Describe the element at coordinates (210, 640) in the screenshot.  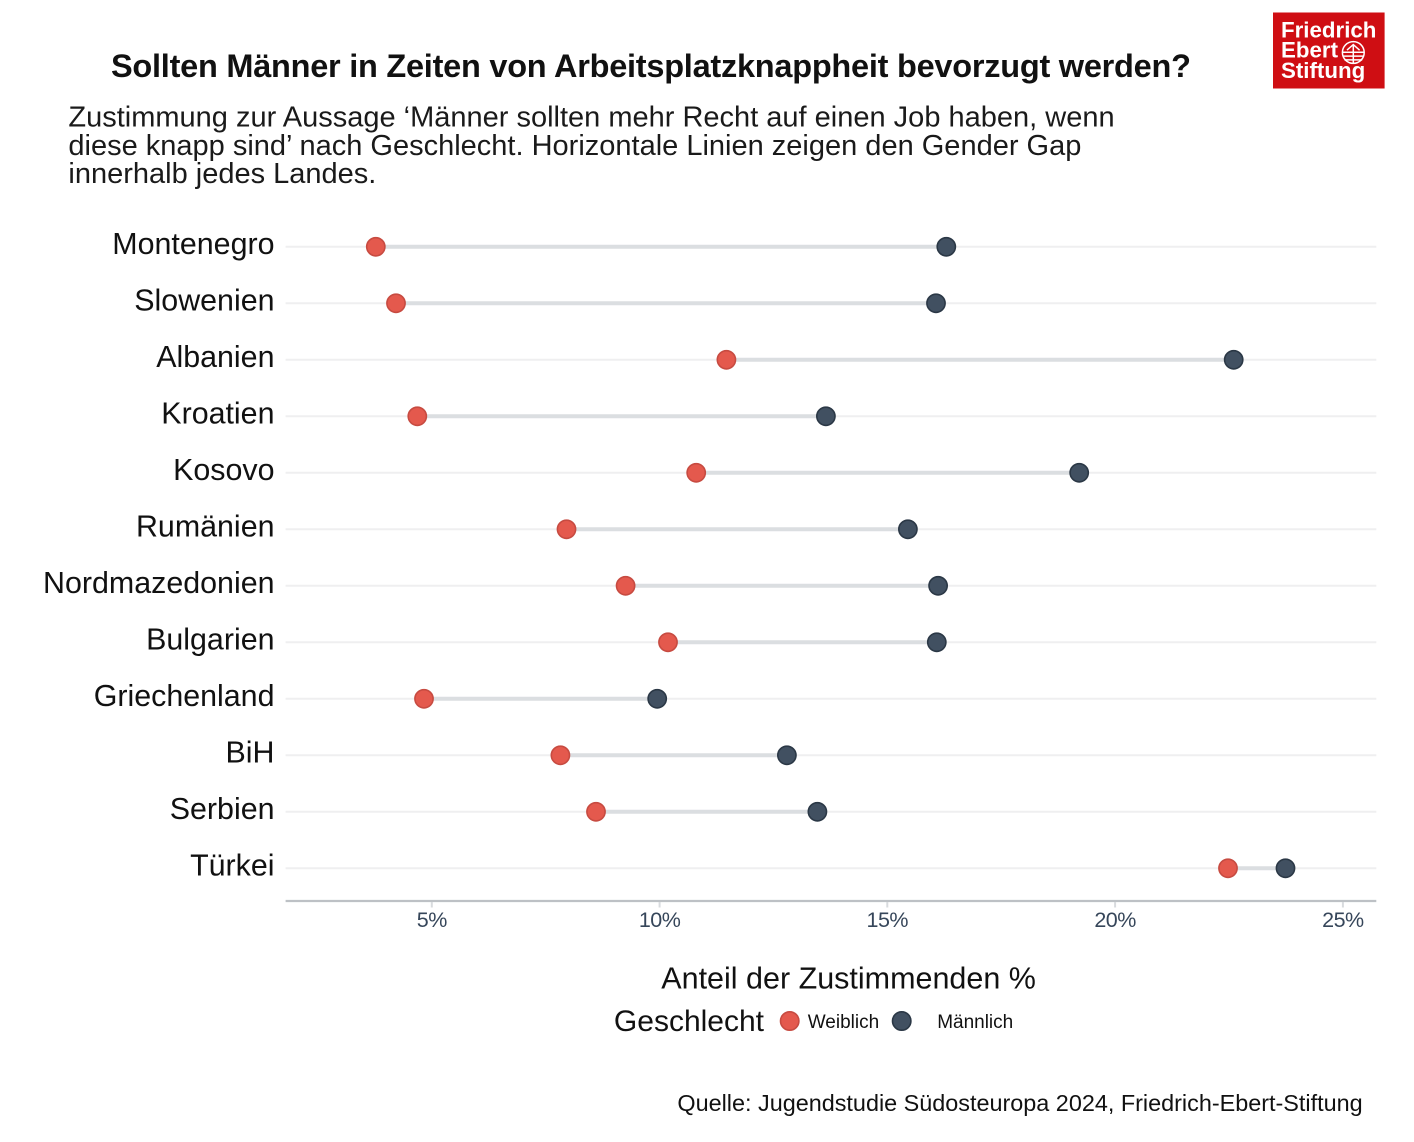
I see `svg-text: Bulgarien` at that location.